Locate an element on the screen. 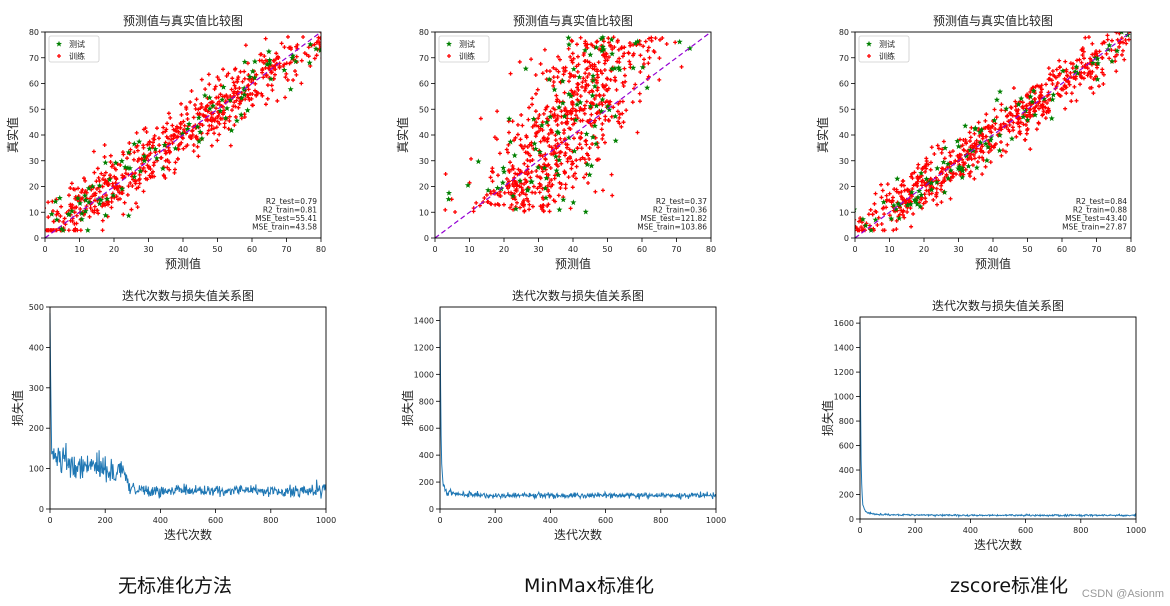 The image size is (1170, 606). y-tick-label: 30 is located at coordinates (424, 161).